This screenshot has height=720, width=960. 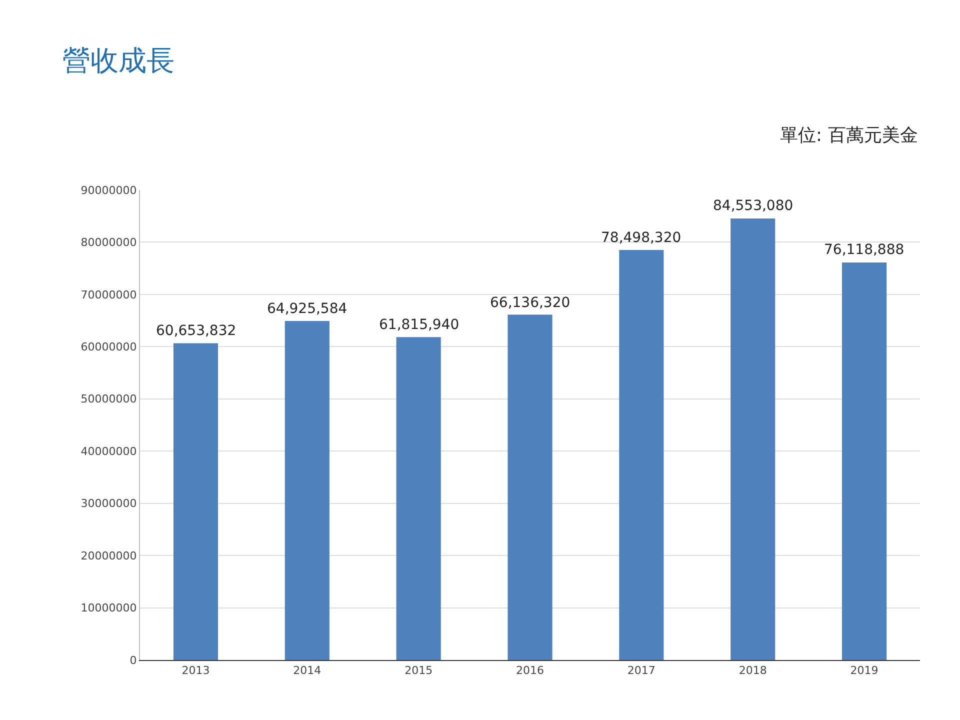 I want to click on chart-title: 營收成長, so click(x=118, y=60).